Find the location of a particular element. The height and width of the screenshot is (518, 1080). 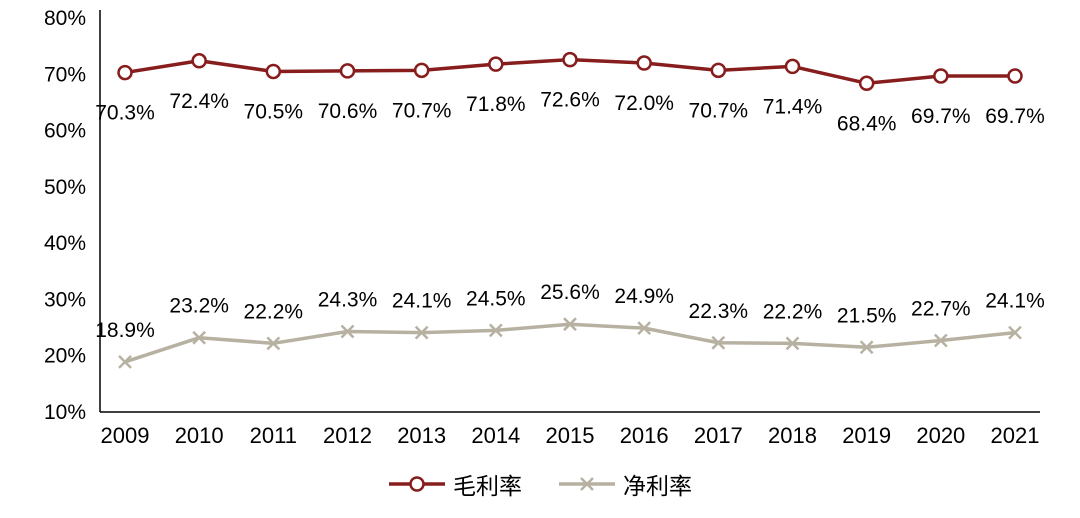

data-point-label: 70.6% is located at coordinates (348, 111).